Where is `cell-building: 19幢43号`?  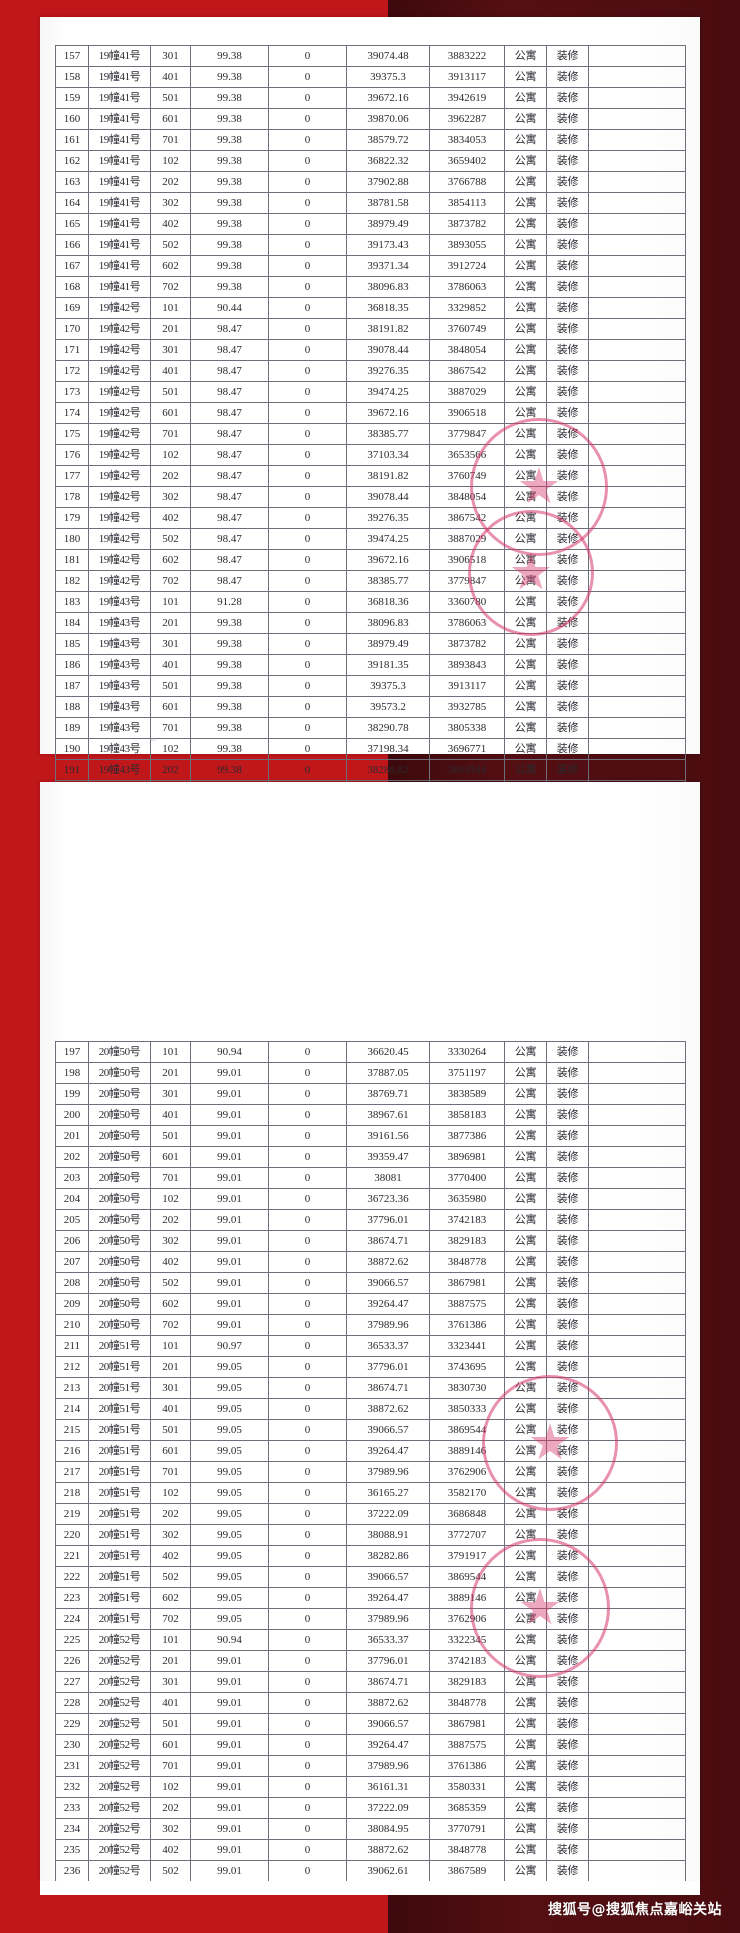 cell-building: 19幢43号 is located at coordinates (119, 749).